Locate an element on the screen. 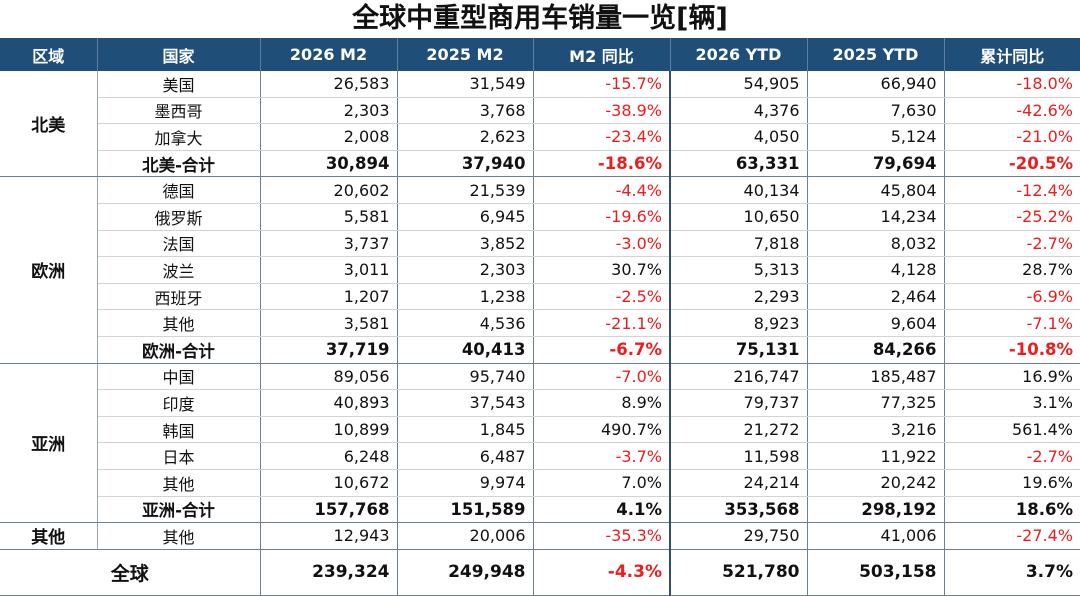 The width and height of the screenshot is (1080, 596). cell-m2-2025: 4,536 is located at coordinates (465, 323).